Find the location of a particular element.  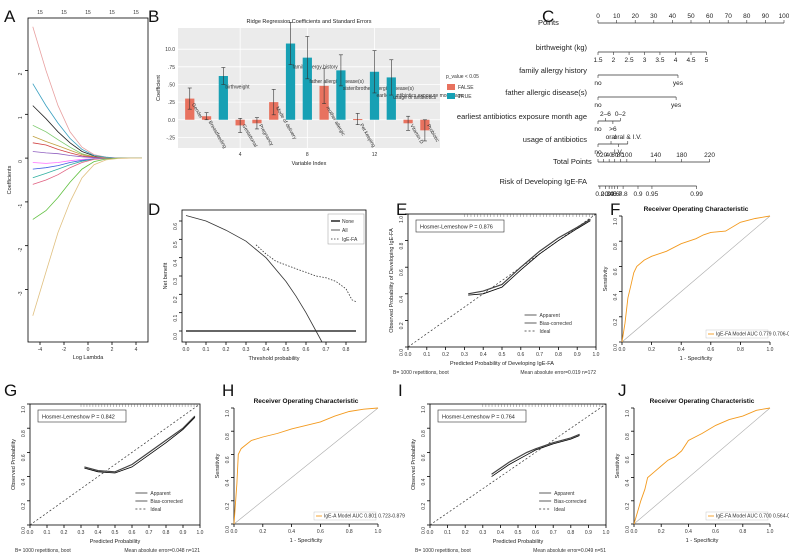

e-x-tick-label: 0.7 is located at coordinates (539, 355).